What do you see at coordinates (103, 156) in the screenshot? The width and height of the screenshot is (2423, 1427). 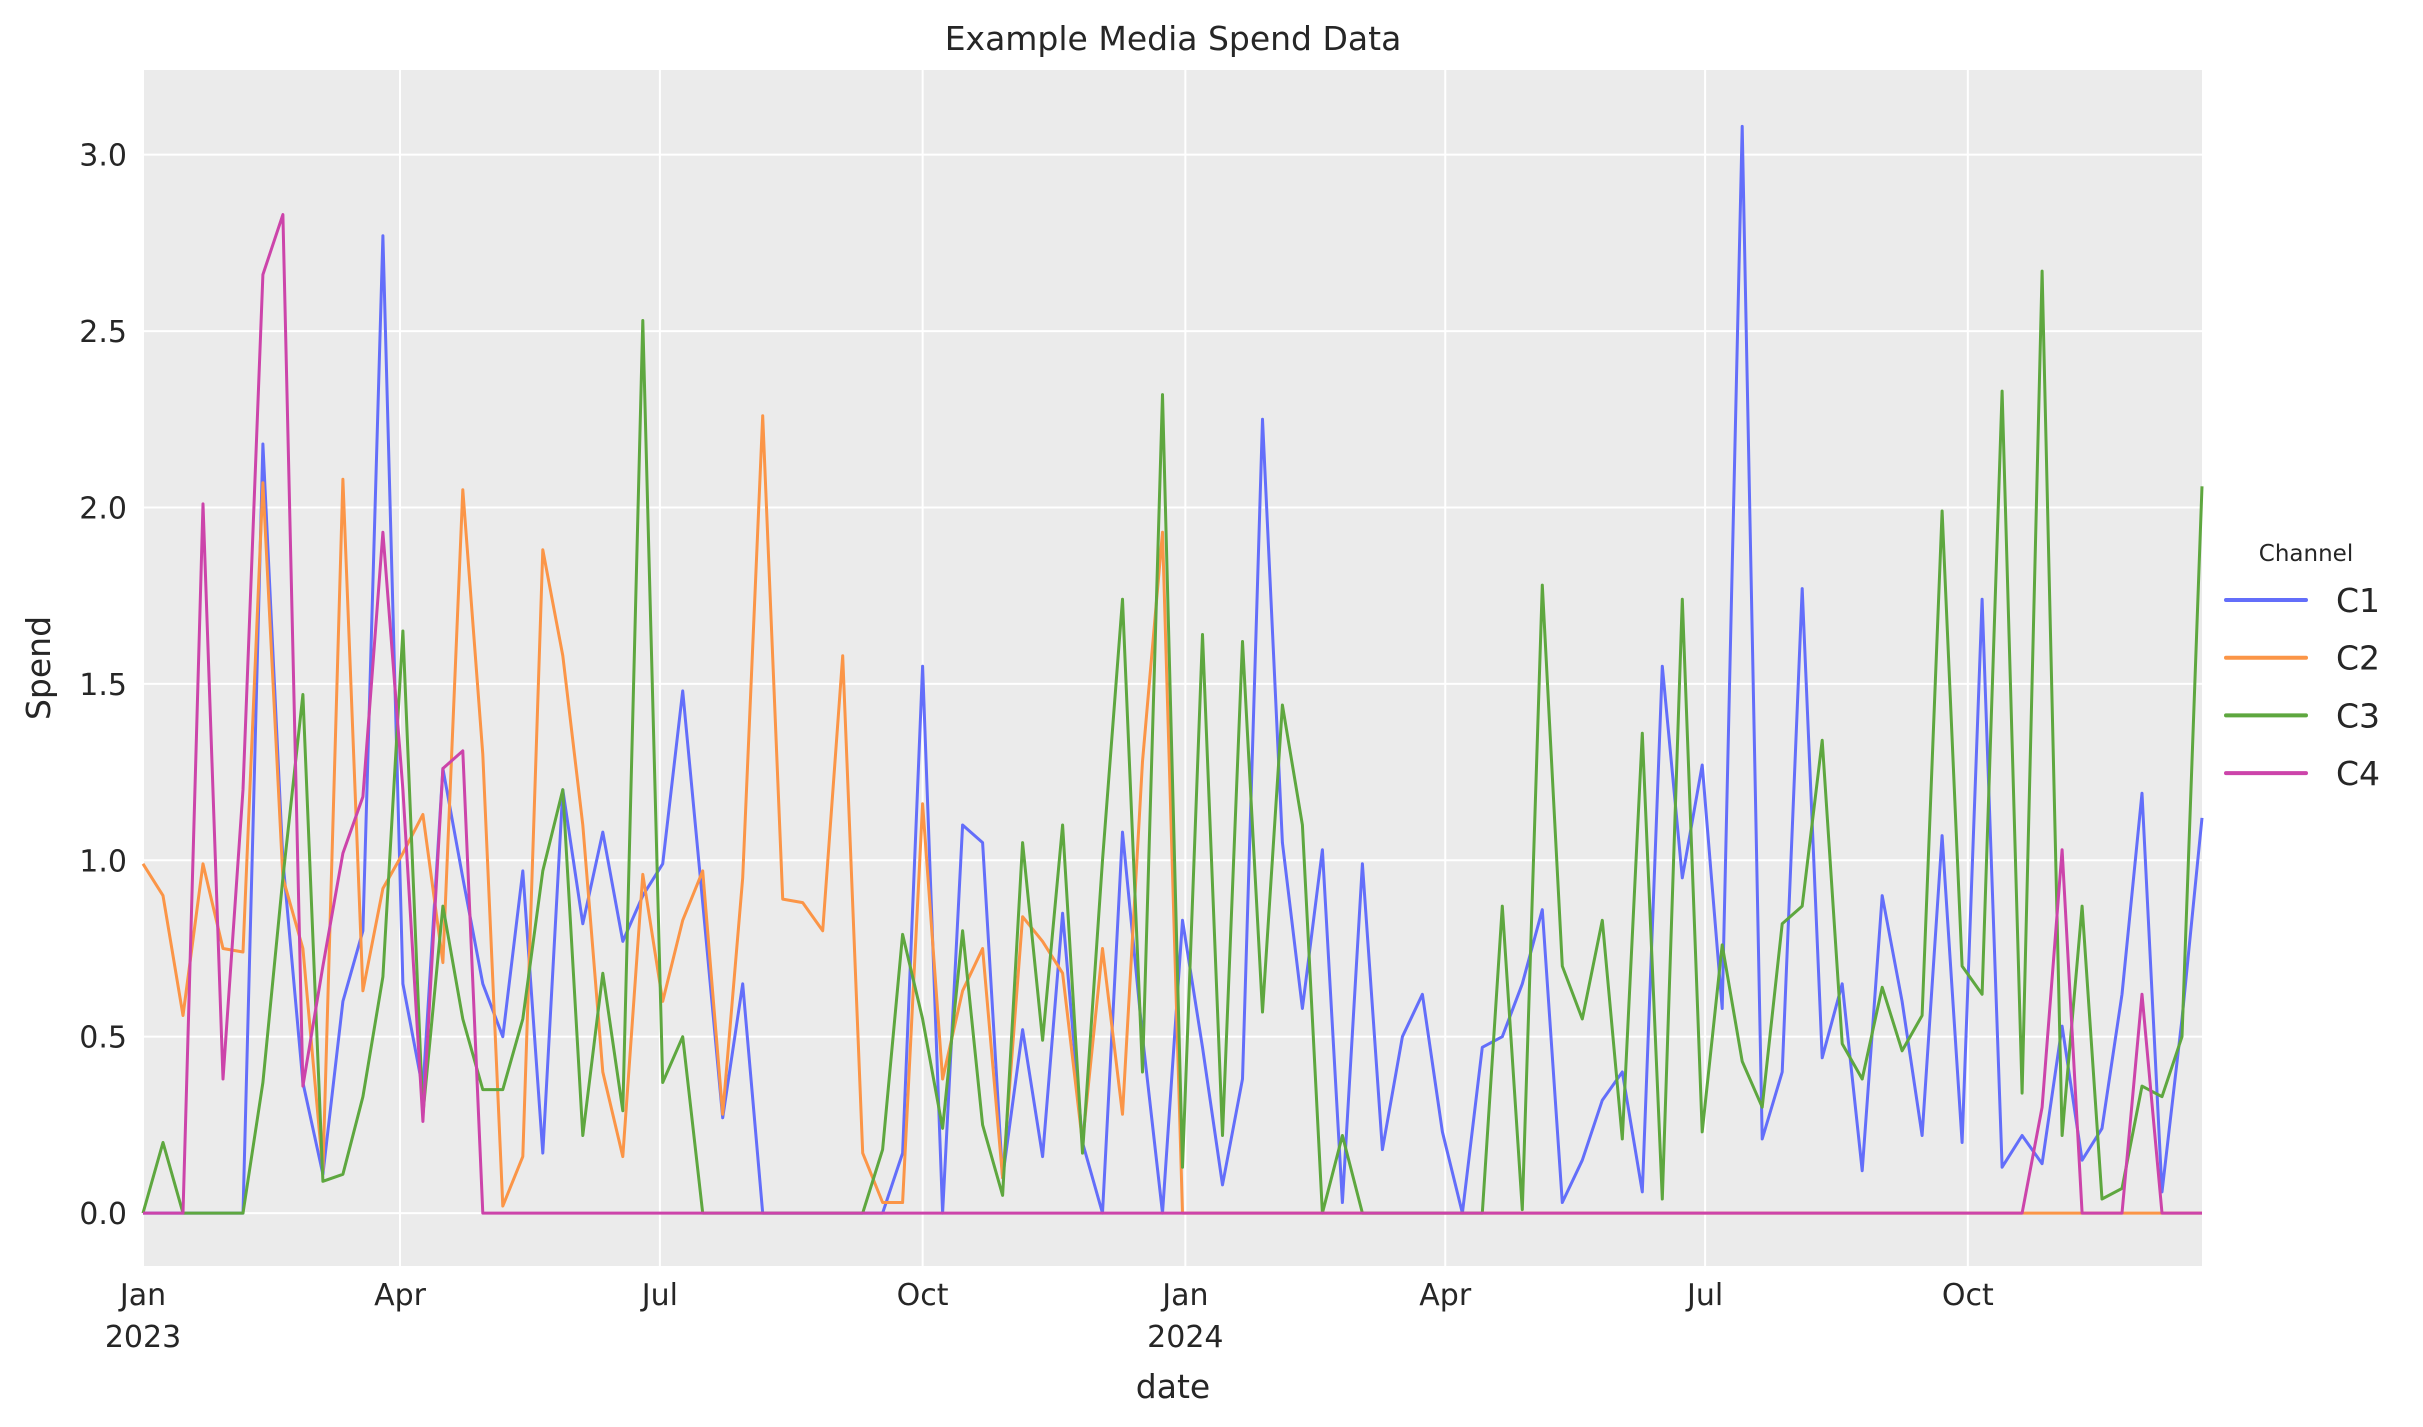 I see `y-tick-label: 3.0` at bounding box center [103, 156].